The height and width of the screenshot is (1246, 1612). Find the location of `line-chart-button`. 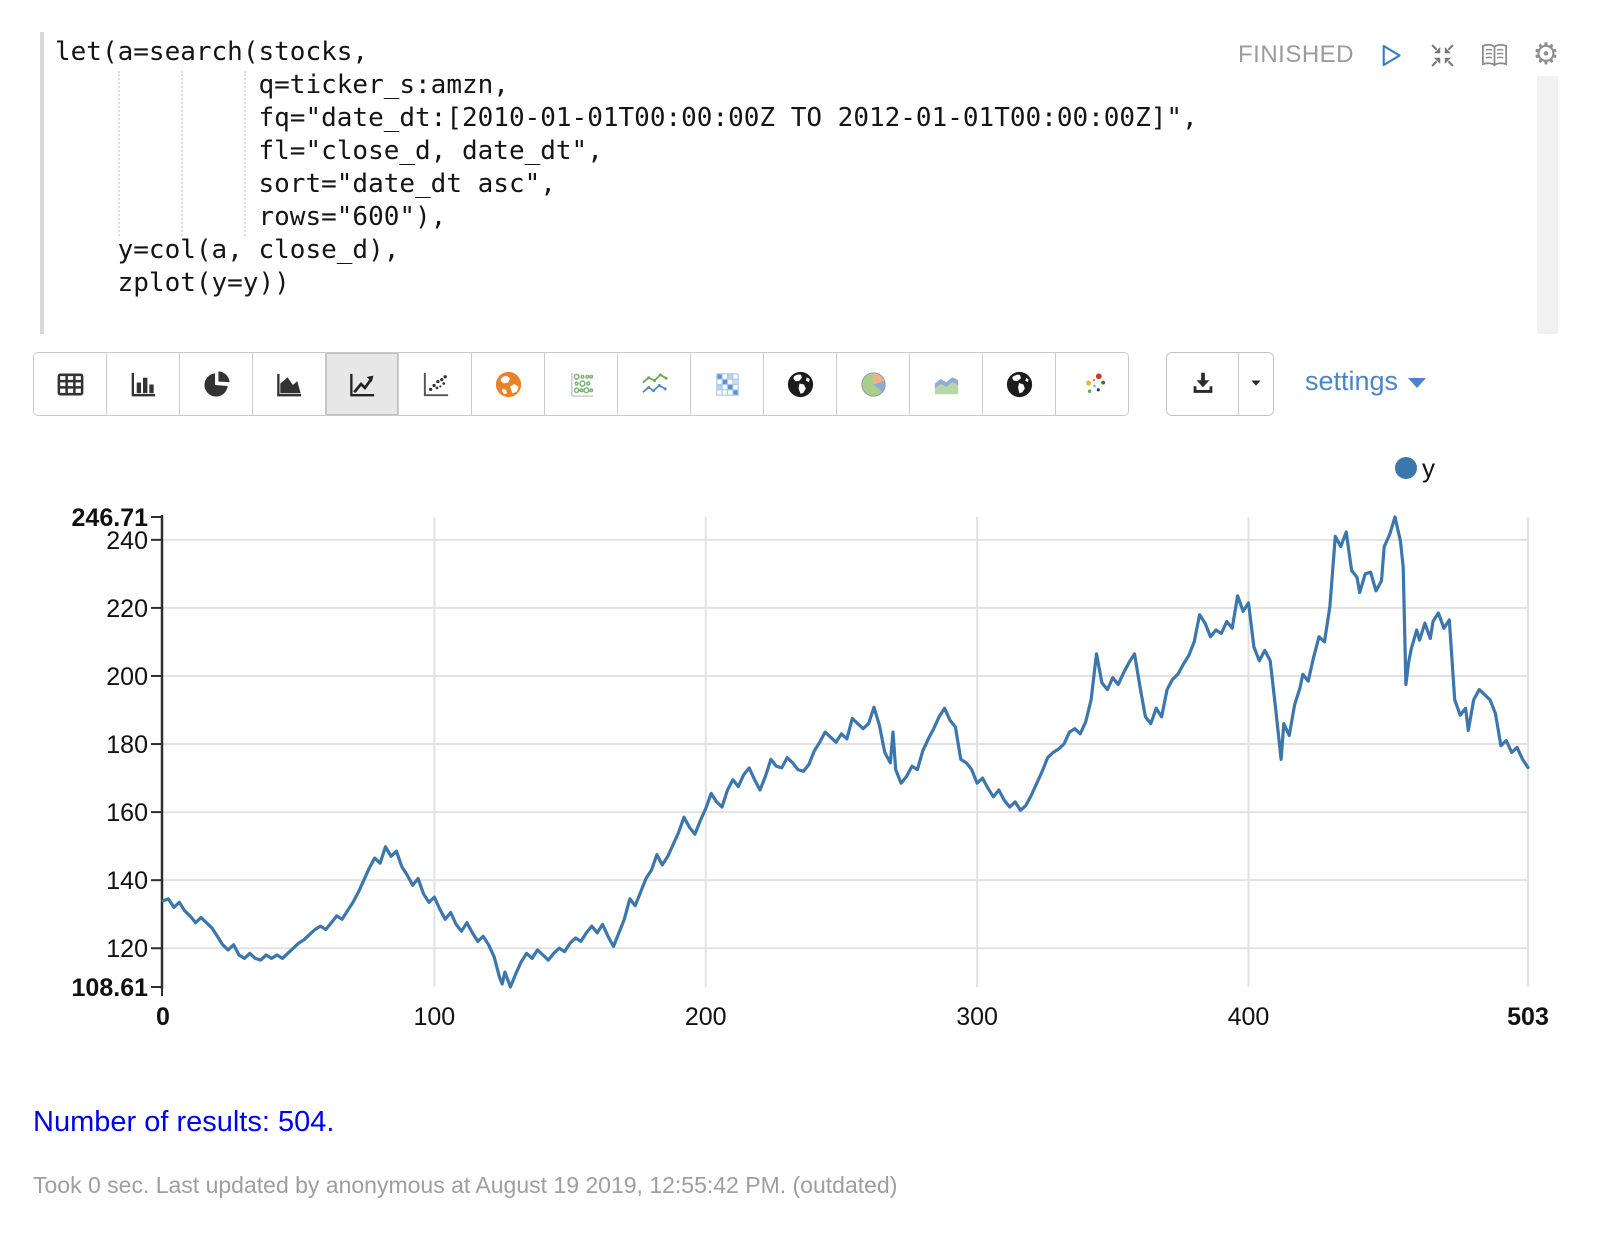

line-chart-button is located at coordinates (362, 384).